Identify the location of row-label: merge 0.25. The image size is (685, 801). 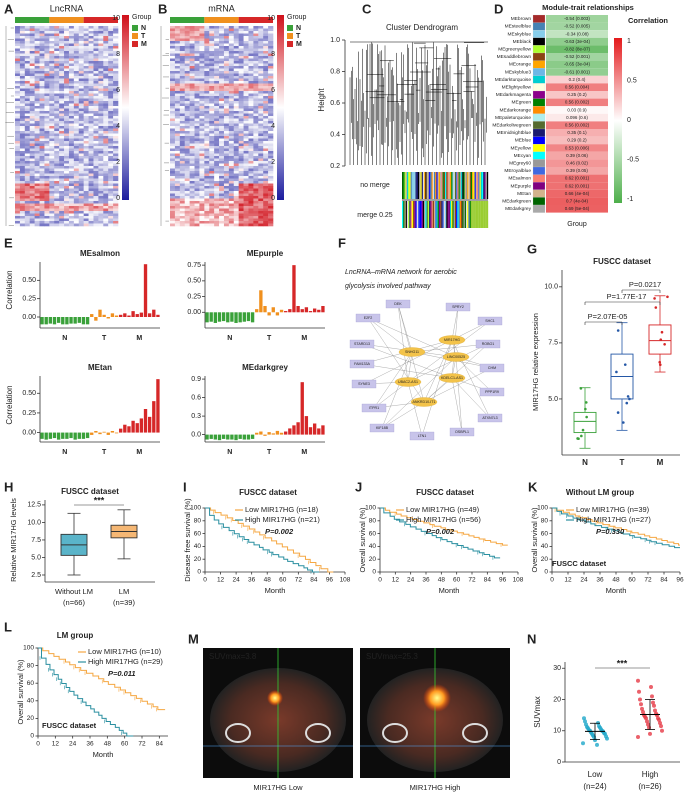
(375, 215).